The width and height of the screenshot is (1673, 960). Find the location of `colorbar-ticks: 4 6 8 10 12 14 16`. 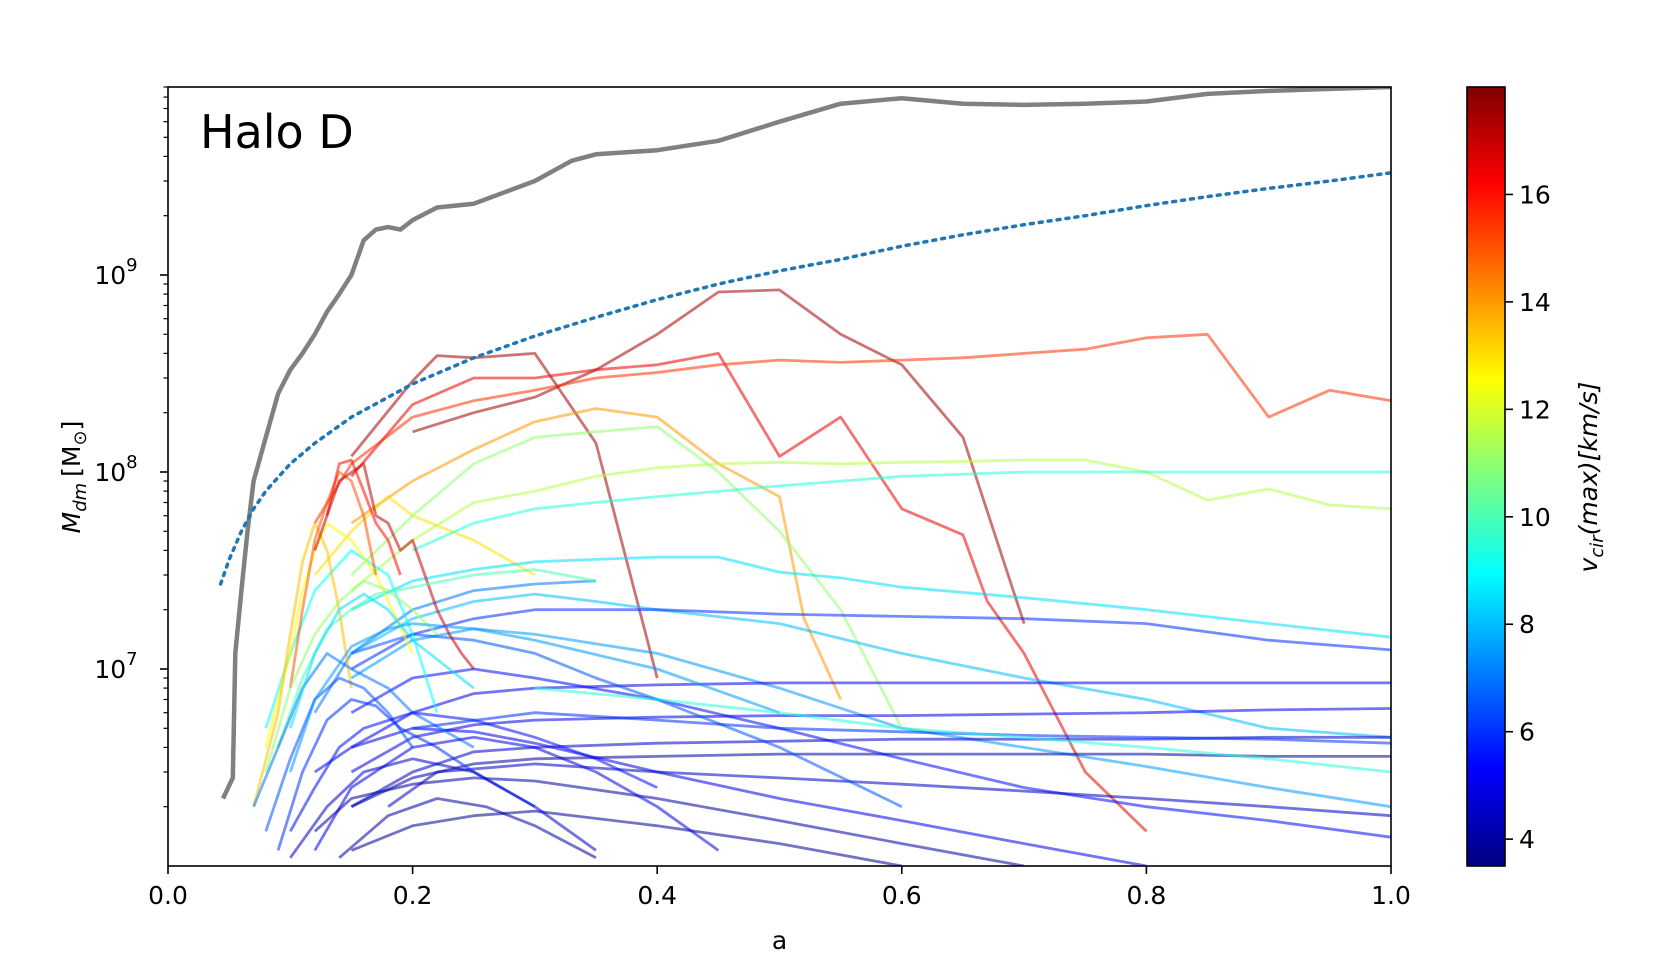

colorbar-ticks: 4 6 8 10 12 14 16 is located at coordinates (1528, 517).